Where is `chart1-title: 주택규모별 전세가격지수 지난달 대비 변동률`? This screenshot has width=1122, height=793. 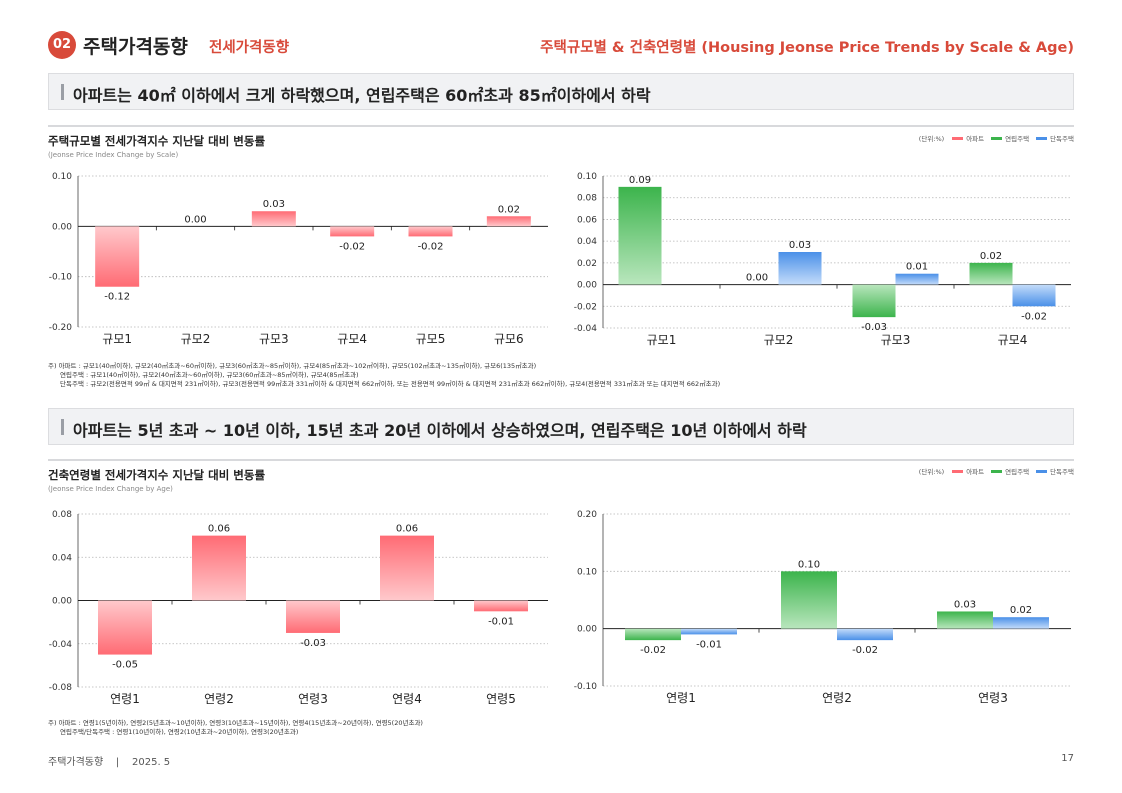
chart1-title: 주택규모별 전세가격지수 지난달 대비 변동률 is located at coordinates (157, 141).